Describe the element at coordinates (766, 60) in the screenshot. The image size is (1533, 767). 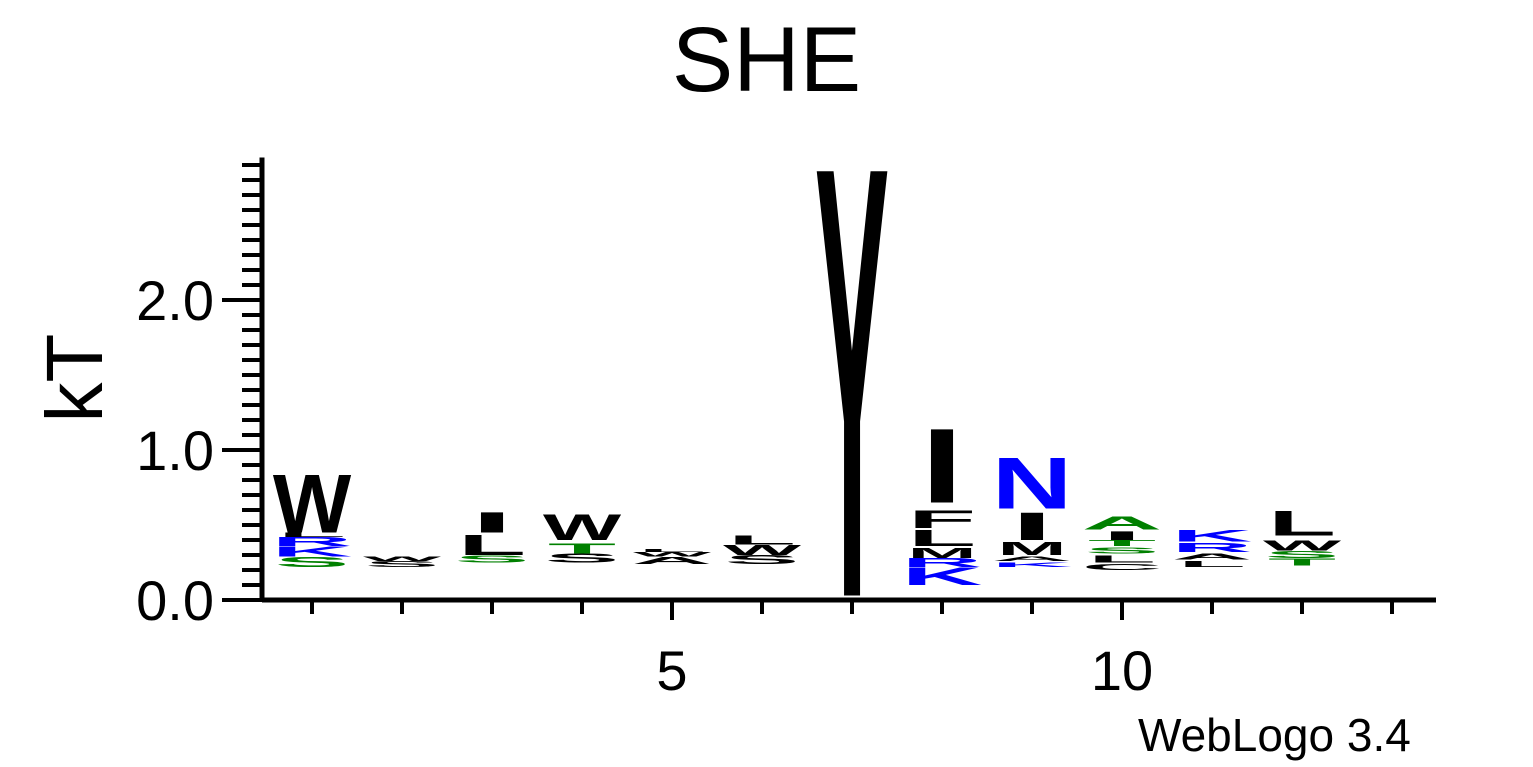
I see `chart-title: SHE` at that location.